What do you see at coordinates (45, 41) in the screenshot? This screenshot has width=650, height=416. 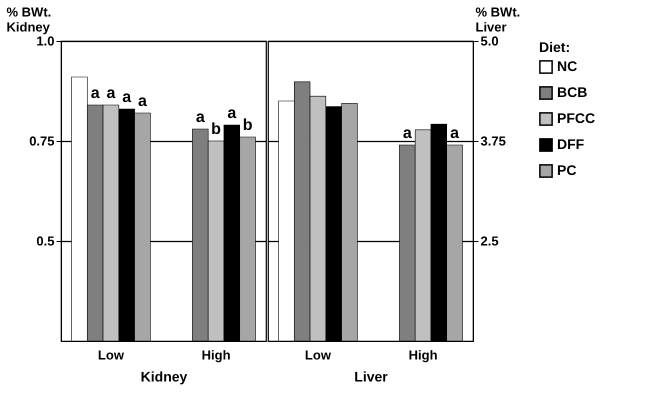 I see `y-tick-label: 1.0` at bounding box center [45, 41].